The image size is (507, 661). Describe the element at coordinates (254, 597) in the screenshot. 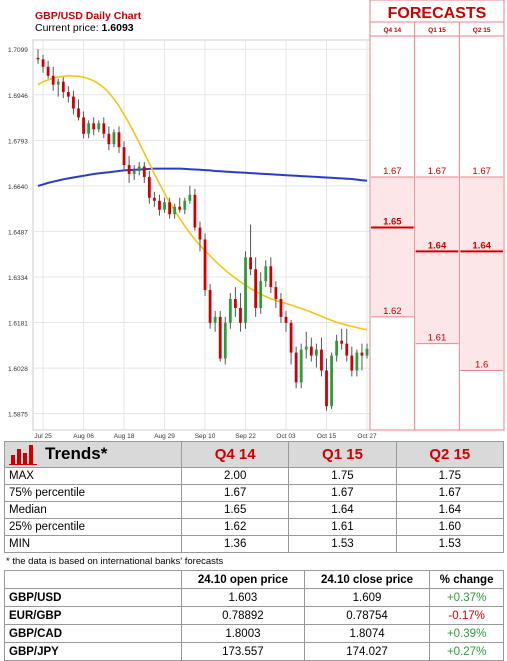

I see `price-row-gbpusd: GBP/USD 1.603 1.609 +0.37%` at that location.